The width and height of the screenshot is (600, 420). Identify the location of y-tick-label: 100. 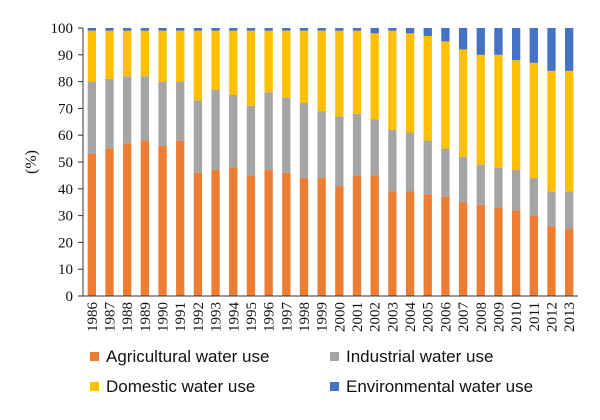
(62, 29).